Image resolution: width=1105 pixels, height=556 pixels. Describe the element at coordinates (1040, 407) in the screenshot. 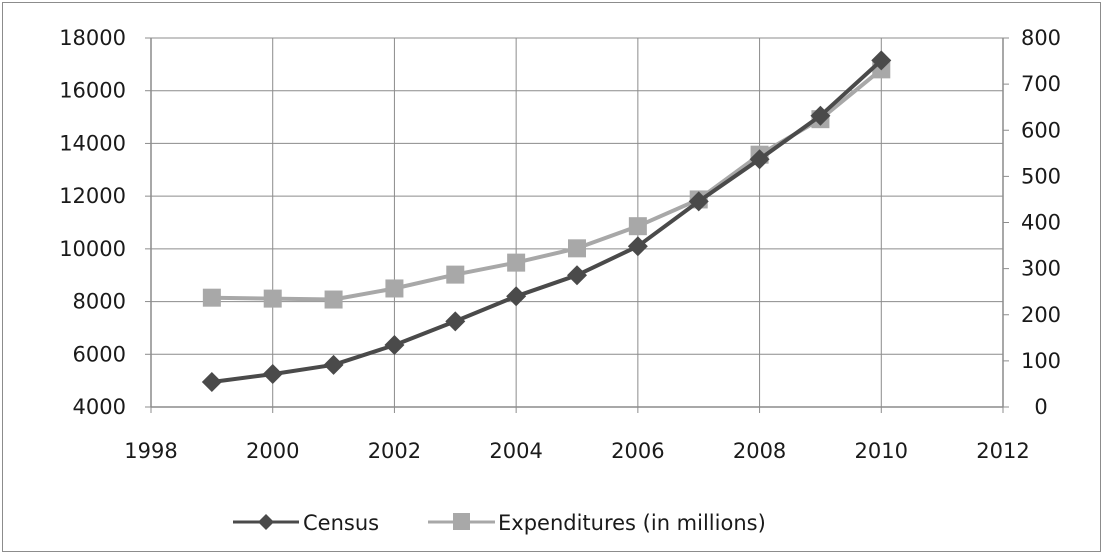

I see `y2-tick-label: 0` at that location.